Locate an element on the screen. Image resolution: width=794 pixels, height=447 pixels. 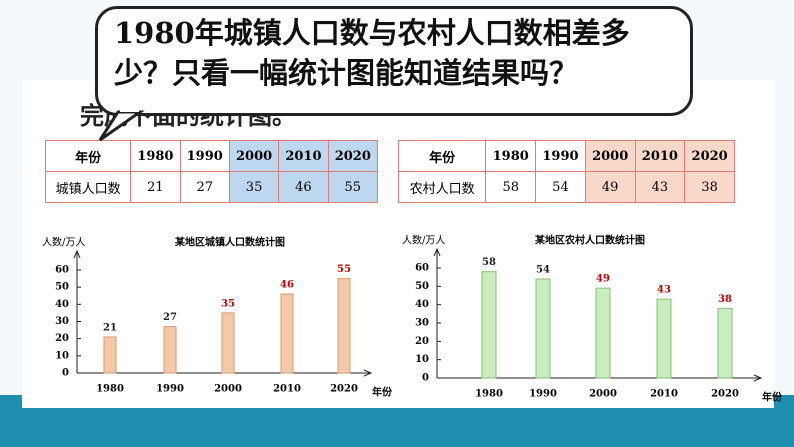
table-cell: 55 is located at coordinates (353, 187).